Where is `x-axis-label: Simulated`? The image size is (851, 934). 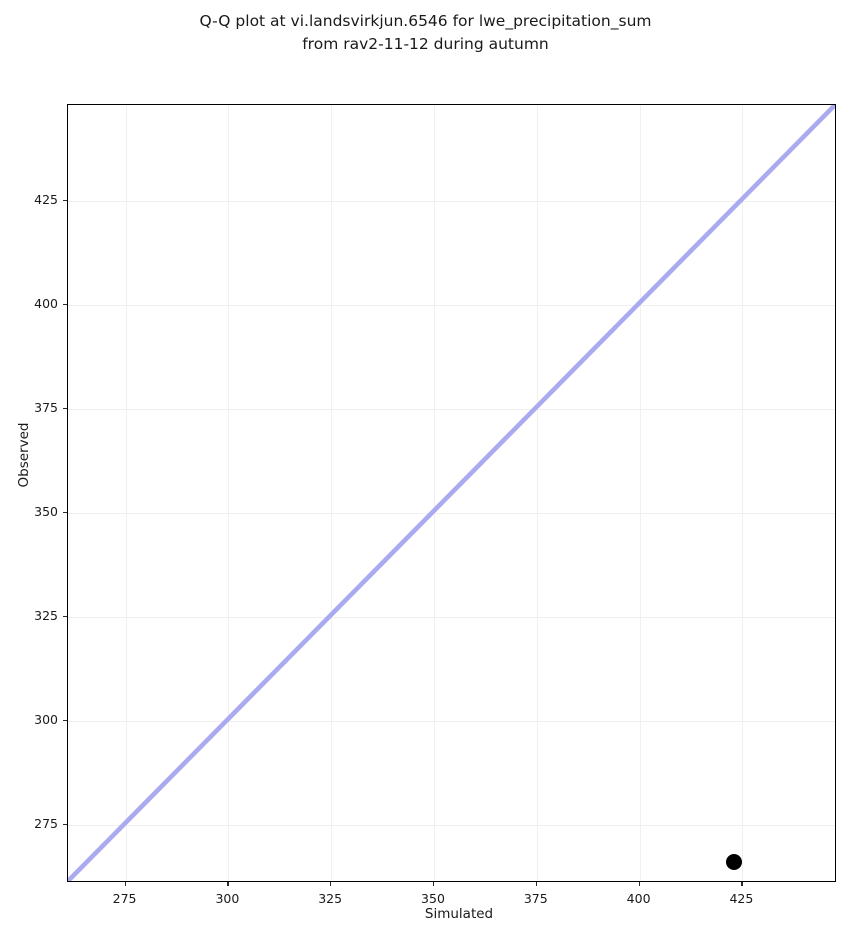 x-axis-label: Simulated is located at coordinates (459, 914).